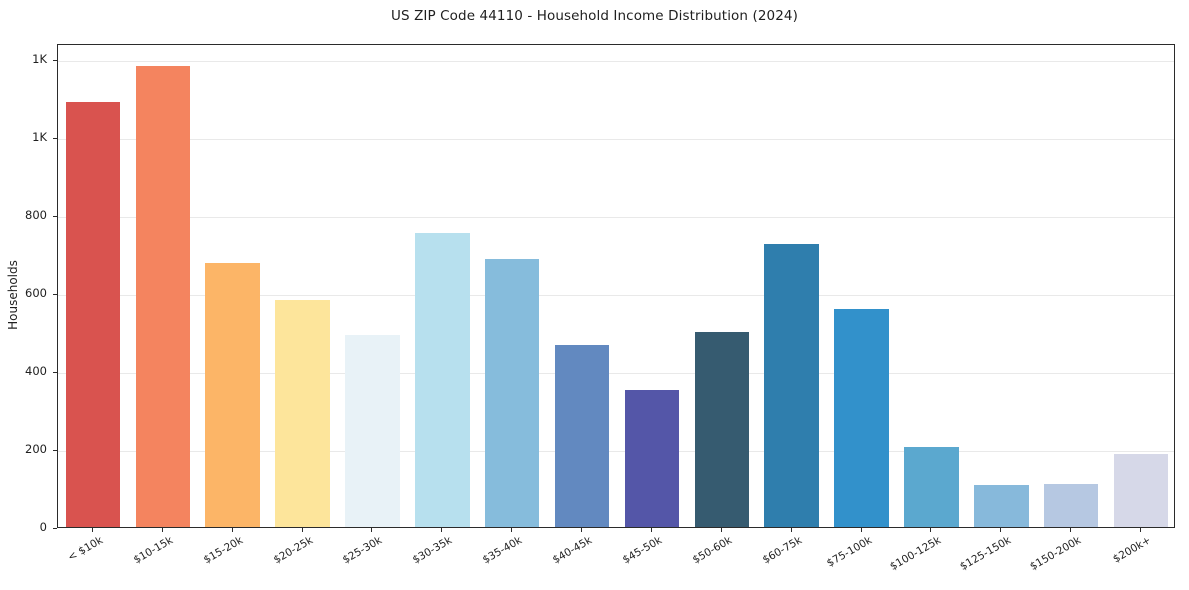  I want to click on y-axis-ticks: 0 200 400 600 800 1K 1K, so click(28, 295).